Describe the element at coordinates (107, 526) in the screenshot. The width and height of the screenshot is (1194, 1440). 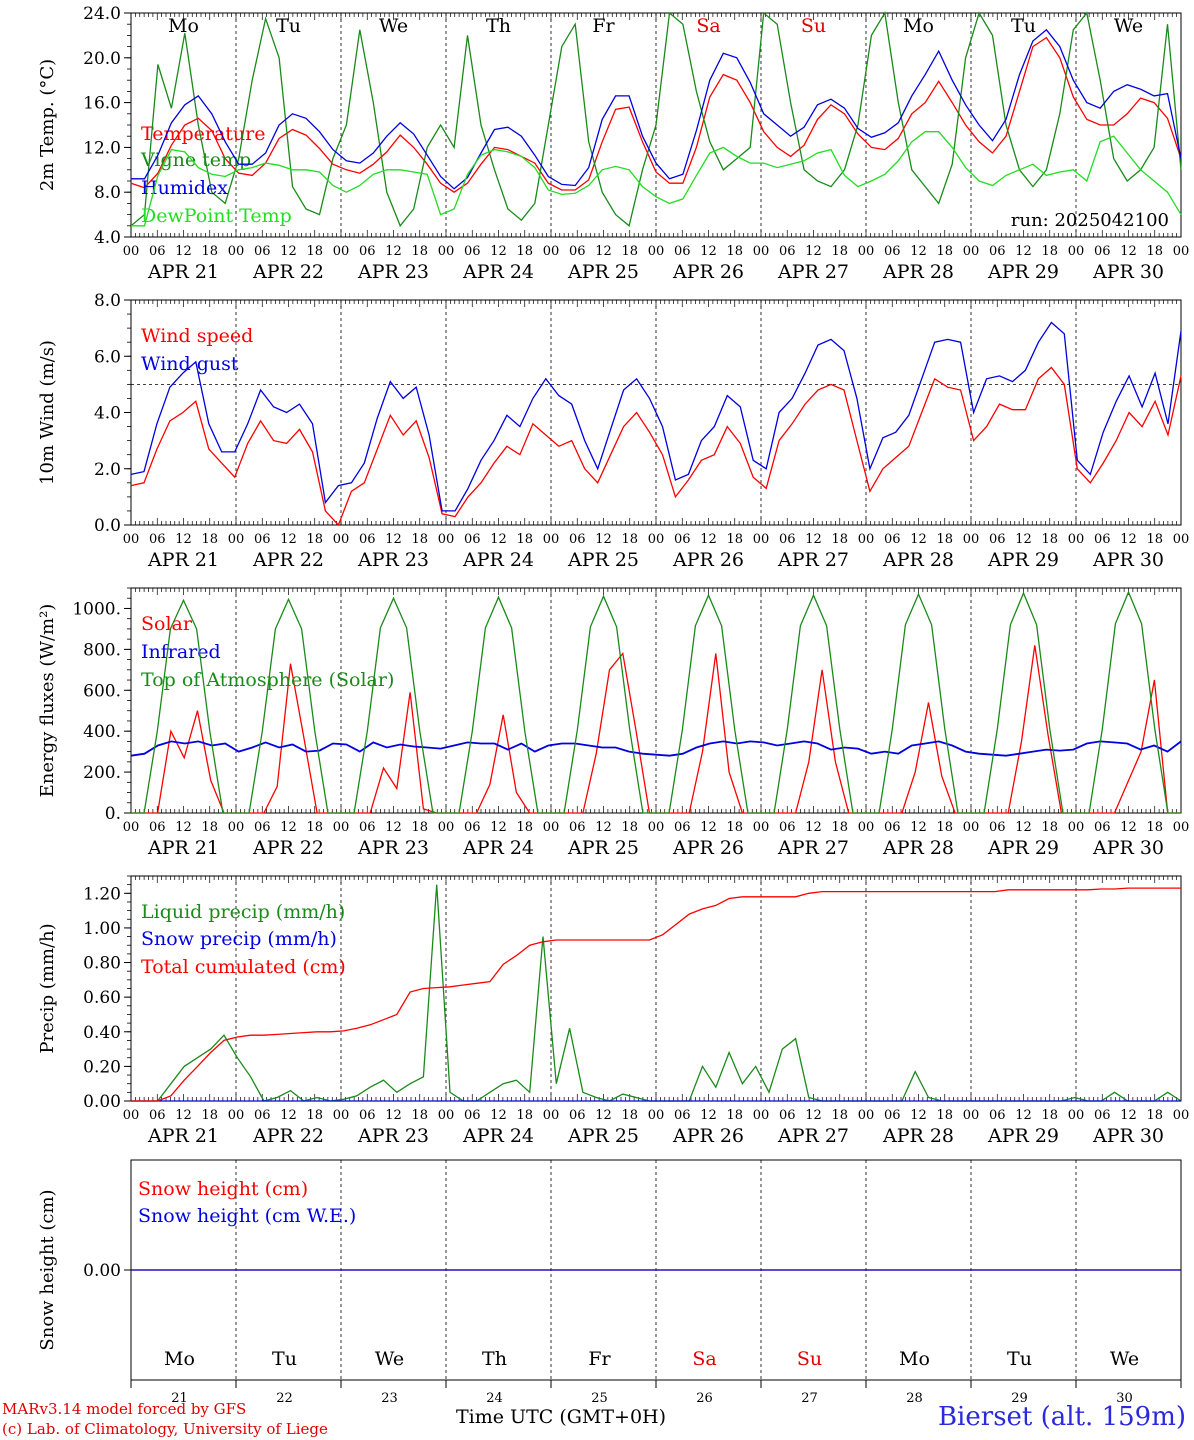
I see `y-tick-label: 0.0` at that location.